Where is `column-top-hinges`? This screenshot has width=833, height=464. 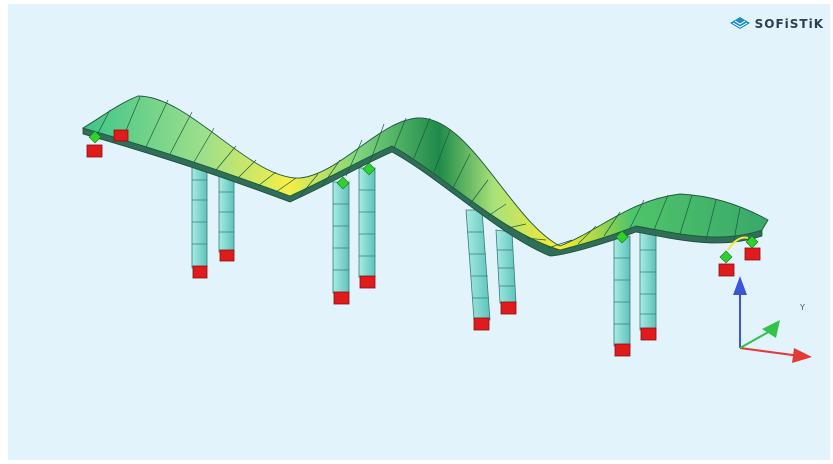 column-top-hinges is located at coordinates (482, 203).